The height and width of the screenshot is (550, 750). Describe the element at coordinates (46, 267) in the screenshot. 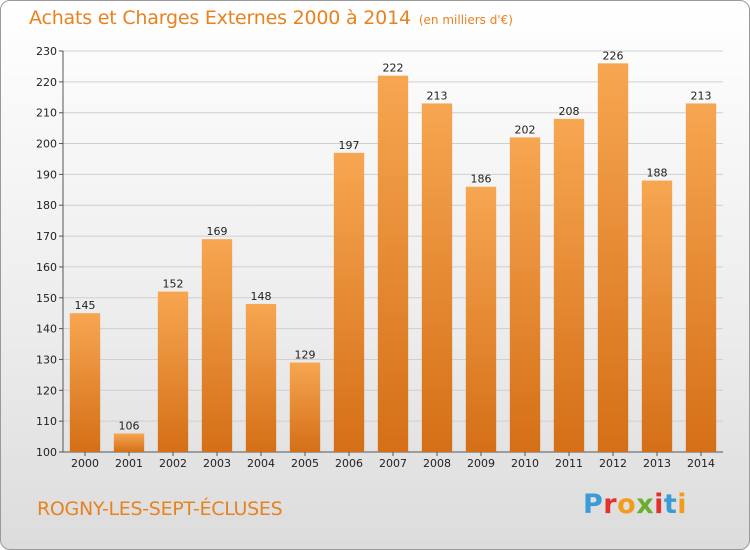

I see `y-tick-label: 160` at that location.